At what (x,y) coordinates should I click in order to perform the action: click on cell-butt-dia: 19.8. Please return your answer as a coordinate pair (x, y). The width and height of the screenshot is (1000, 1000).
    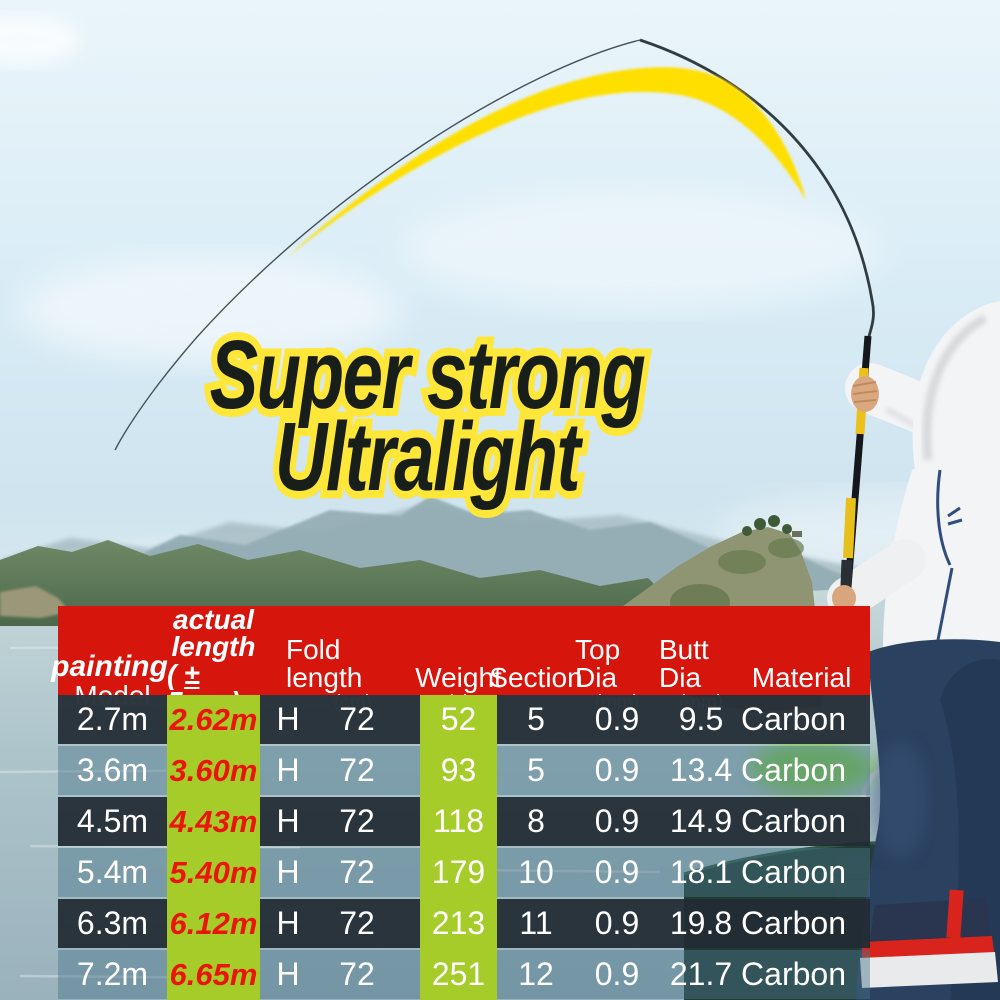
    Looking at the image, I should click on (701, 923).